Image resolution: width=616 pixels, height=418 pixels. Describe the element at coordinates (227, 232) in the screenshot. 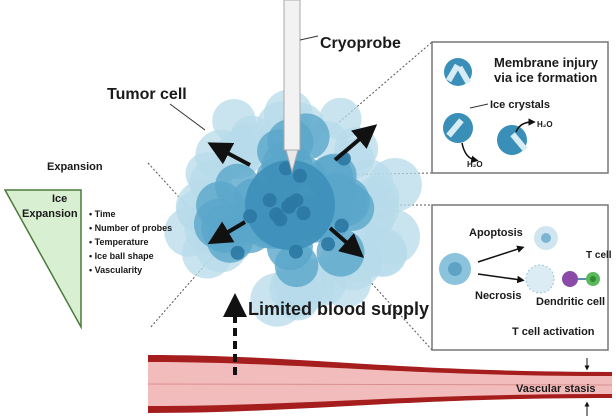

I see `arrow-lower-left` at that location.